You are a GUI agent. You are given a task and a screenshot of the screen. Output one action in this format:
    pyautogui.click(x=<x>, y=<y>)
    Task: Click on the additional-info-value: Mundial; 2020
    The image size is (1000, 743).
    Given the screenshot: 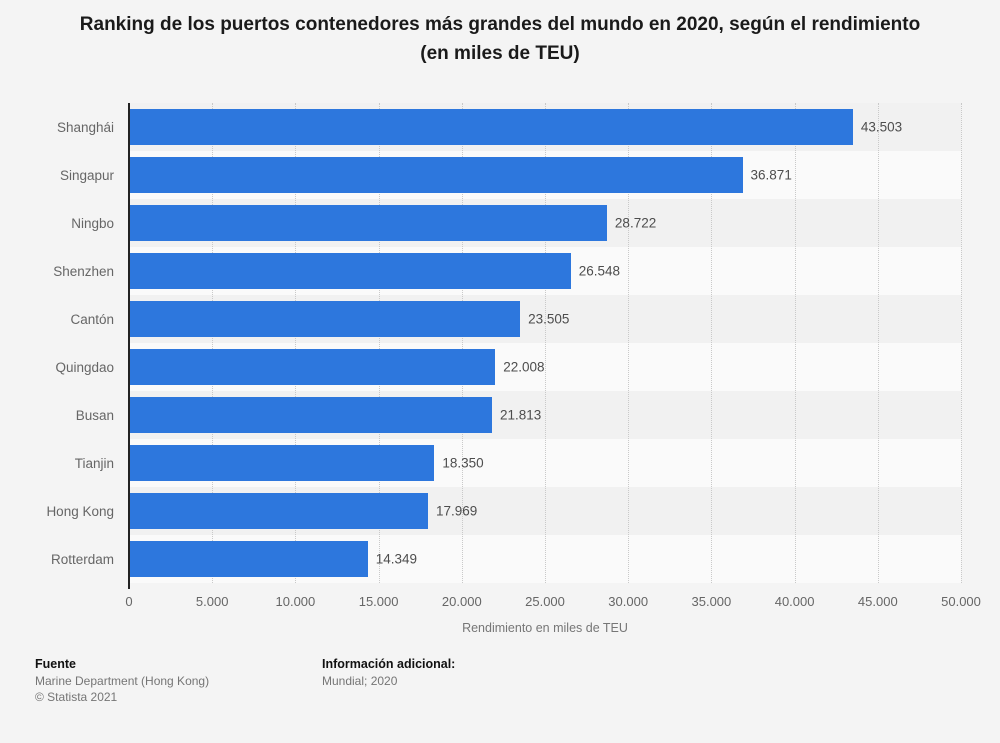 What is the action you would take?
    pyautogui.click(x=360, y=681)
    